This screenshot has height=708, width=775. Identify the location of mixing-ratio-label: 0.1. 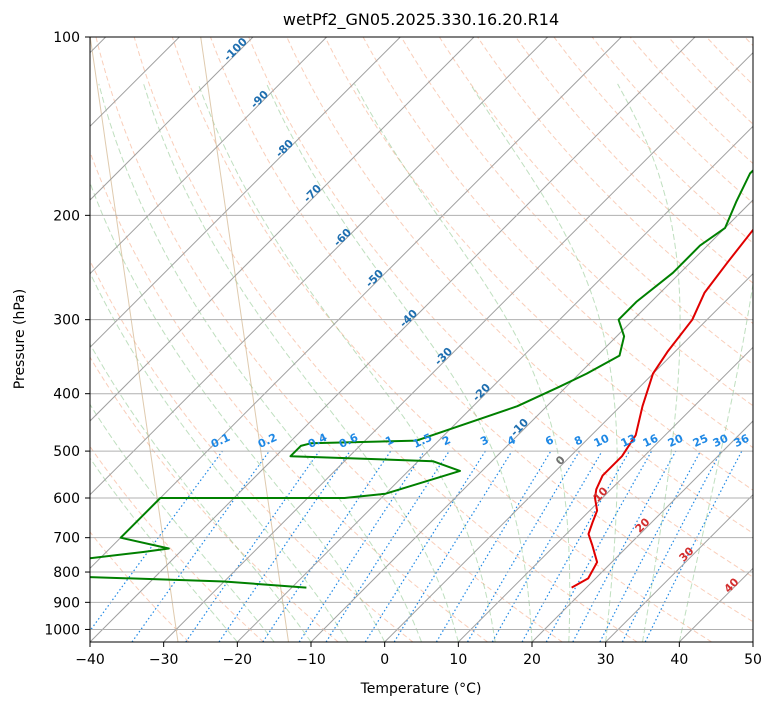
(220, 441).